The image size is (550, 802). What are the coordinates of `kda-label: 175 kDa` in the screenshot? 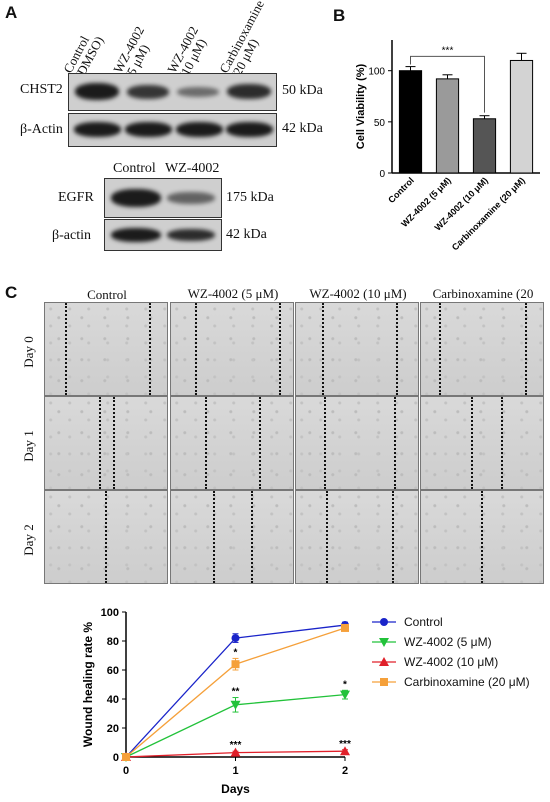 It's located at (250, 197).